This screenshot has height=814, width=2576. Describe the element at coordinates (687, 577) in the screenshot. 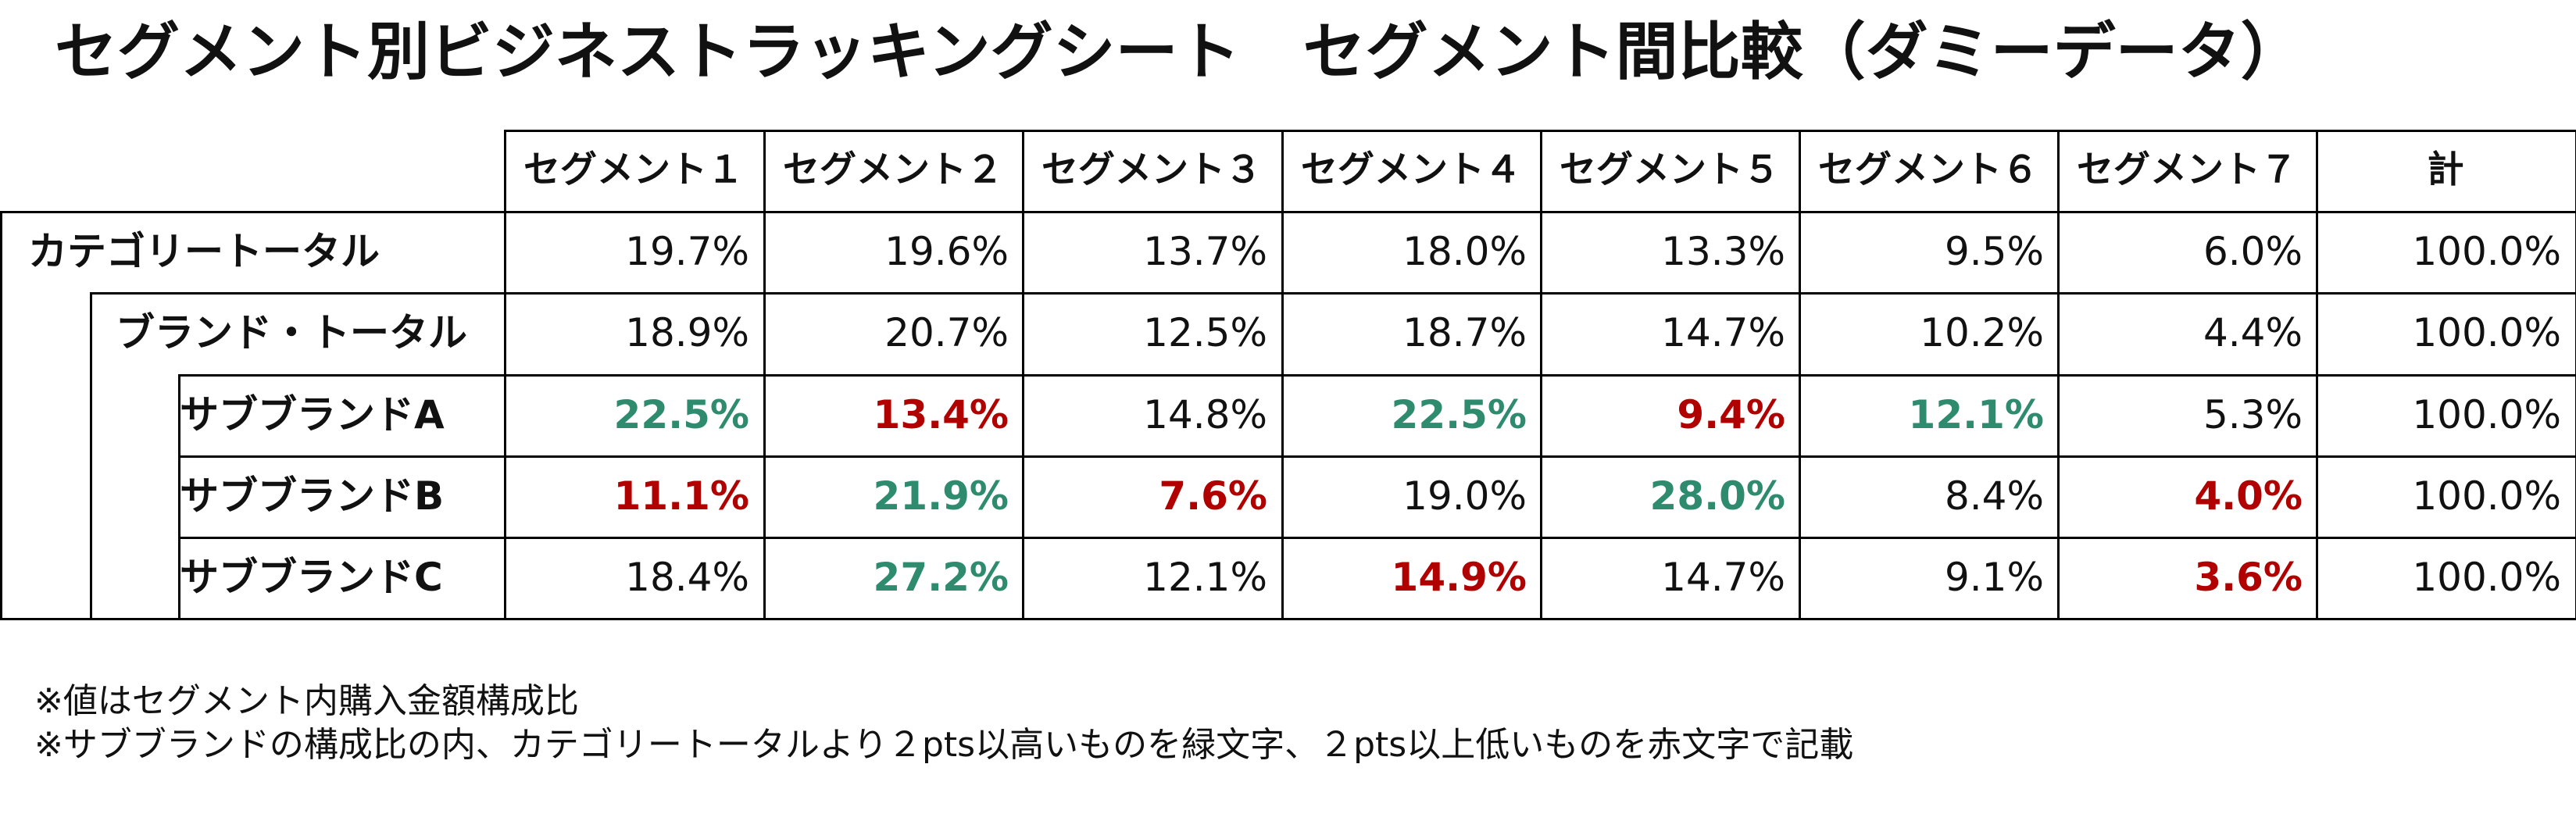

I see `value-cell: 18.4%` at that location.